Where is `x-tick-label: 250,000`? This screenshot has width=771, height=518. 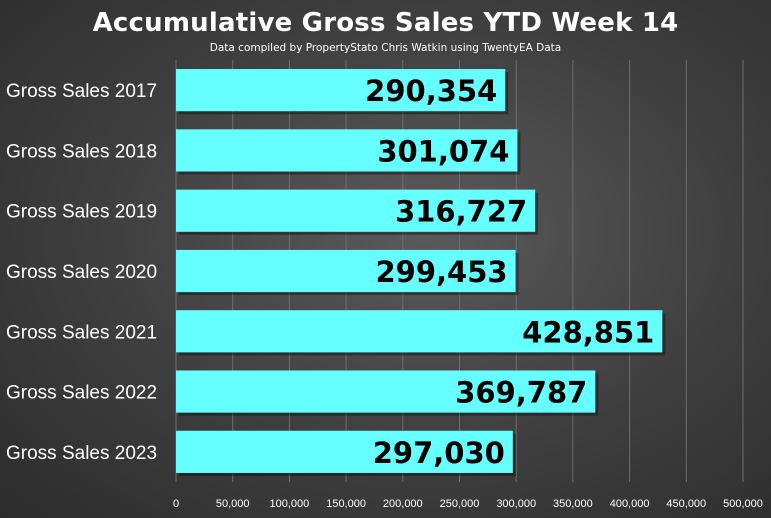 x-tick-label: 250,000 is located at coordinates (460, 504).